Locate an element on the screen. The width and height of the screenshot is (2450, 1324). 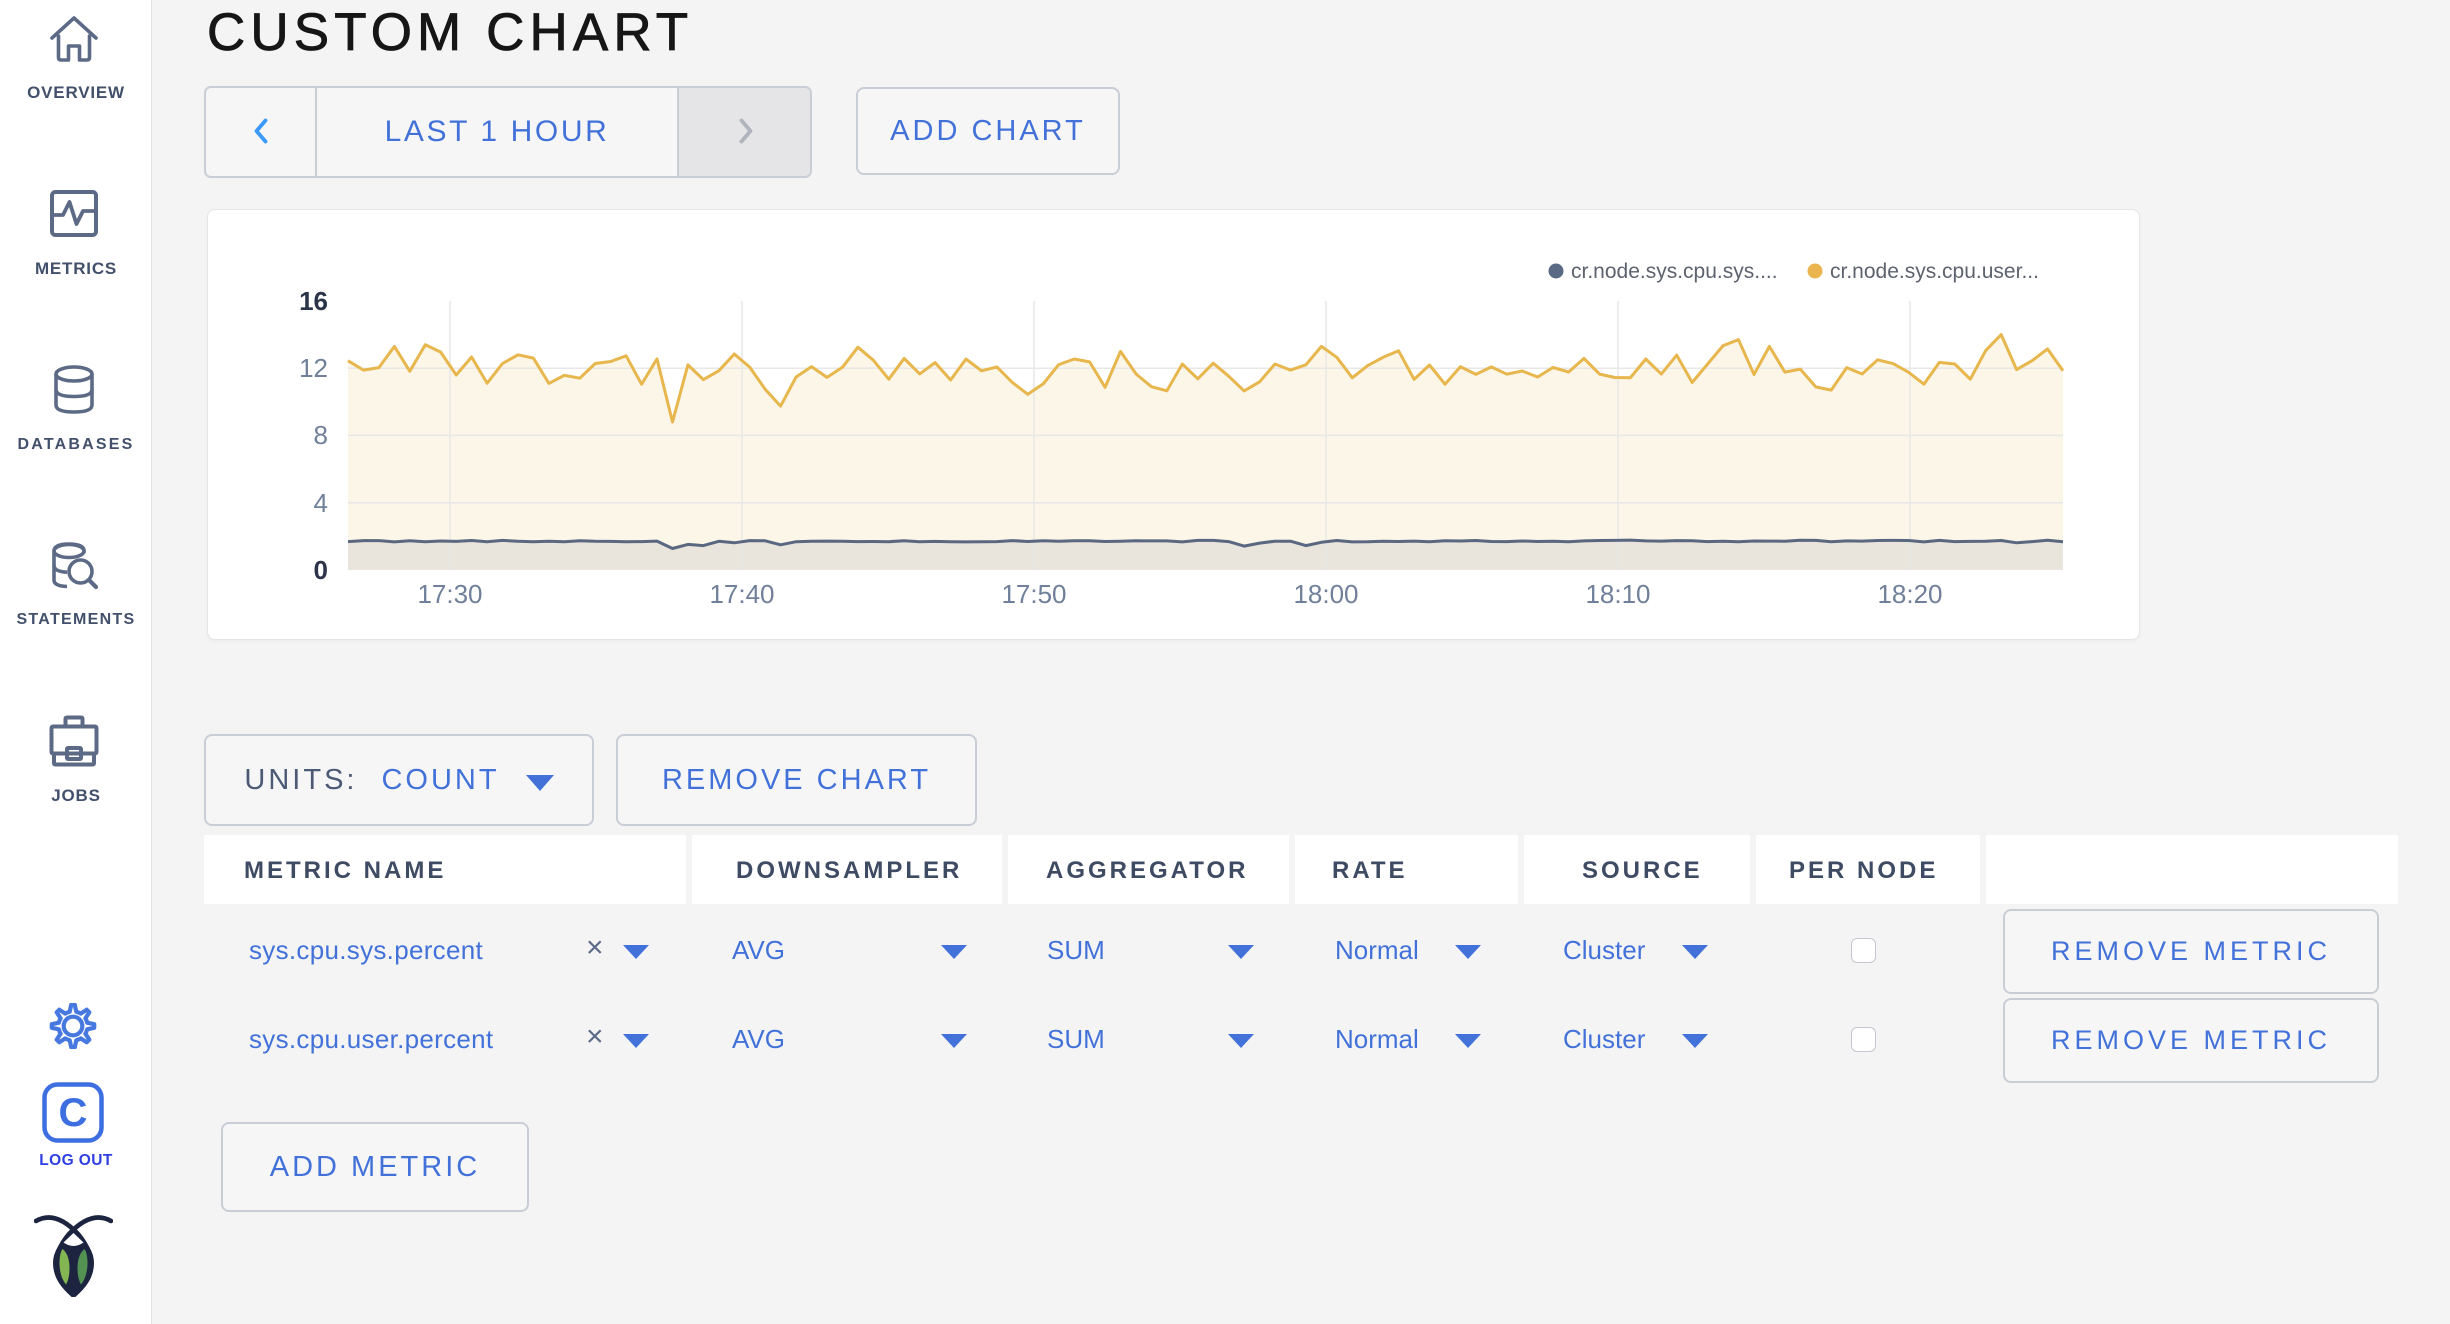
svg-text: 4 is located at coordinates (321, 503).